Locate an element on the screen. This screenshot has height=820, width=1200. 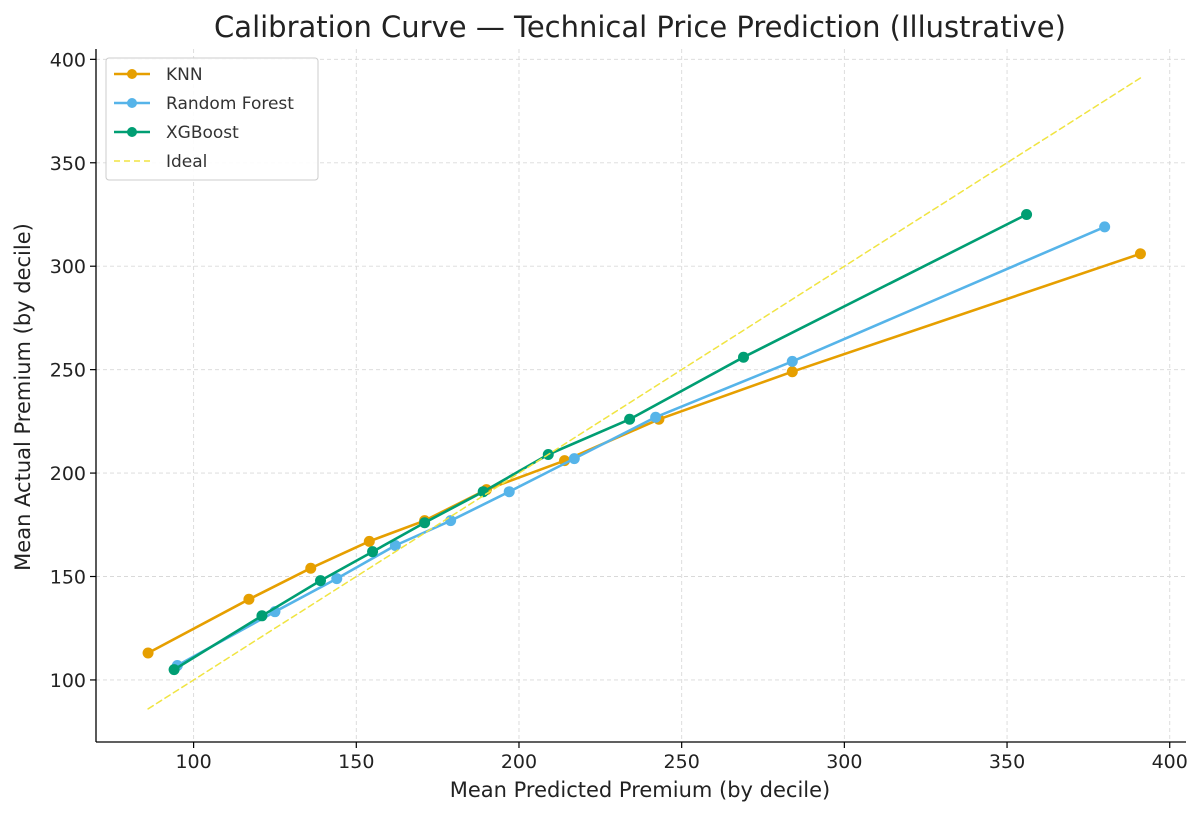
y-axis-title: Mean Actual Premium (by decile) is located at coordinates (23, 397).